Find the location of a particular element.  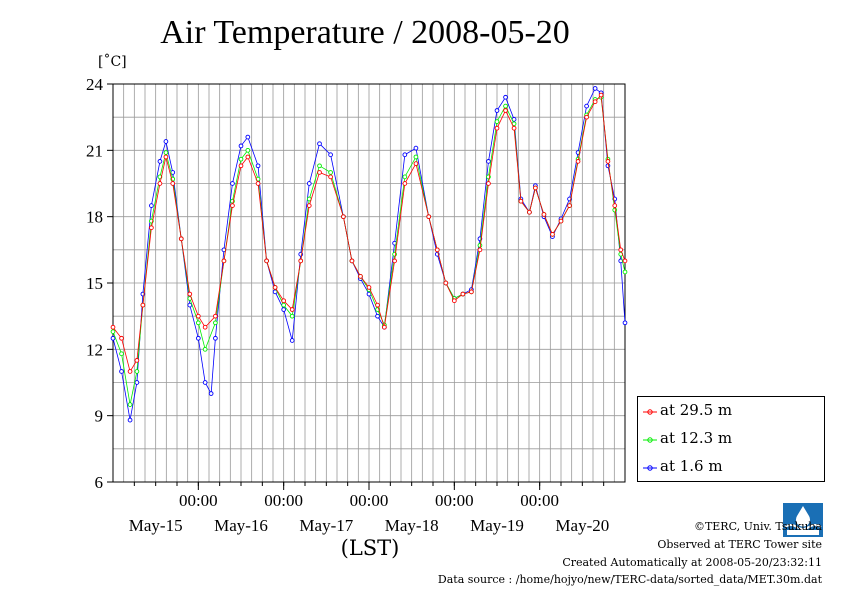

y-tick-label: 21 is located at coordinates (94, 150).